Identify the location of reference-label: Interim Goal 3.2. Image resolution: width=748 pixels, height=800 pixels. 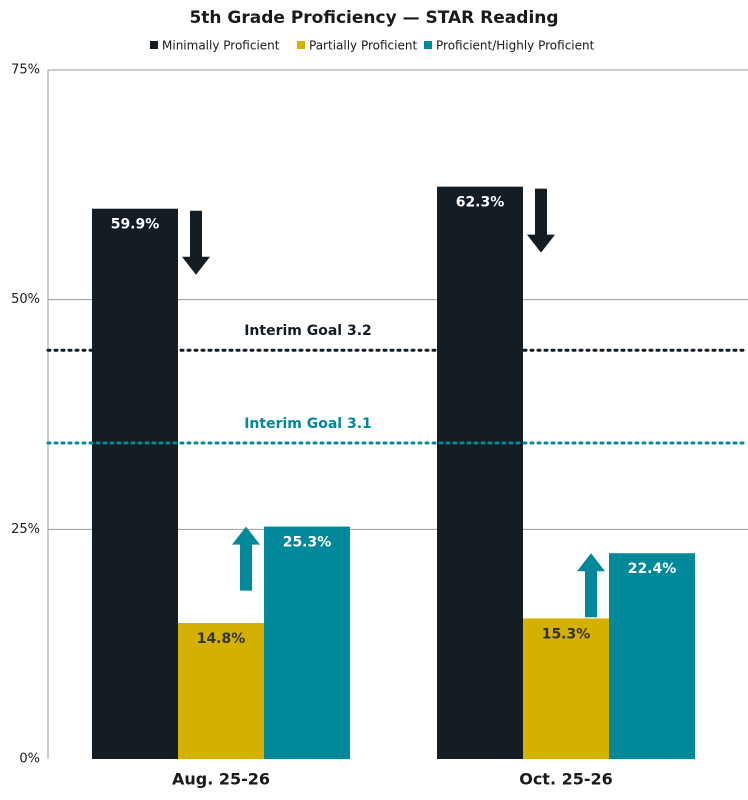
(308, 331).